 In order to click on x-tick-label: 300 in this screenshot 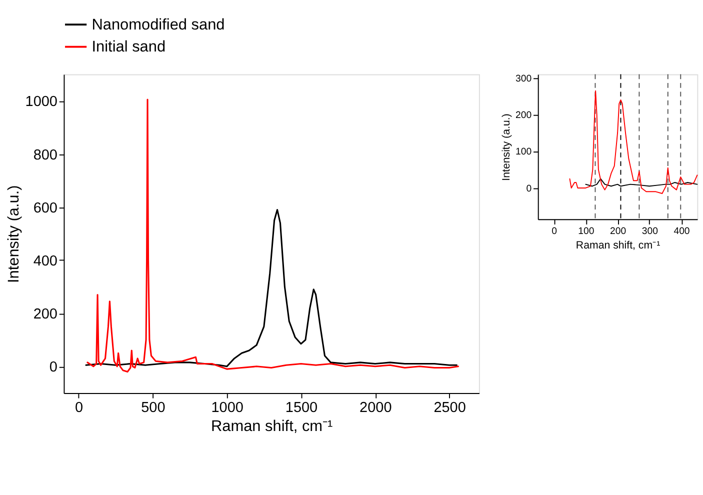, I will do `click(650, 232)`.